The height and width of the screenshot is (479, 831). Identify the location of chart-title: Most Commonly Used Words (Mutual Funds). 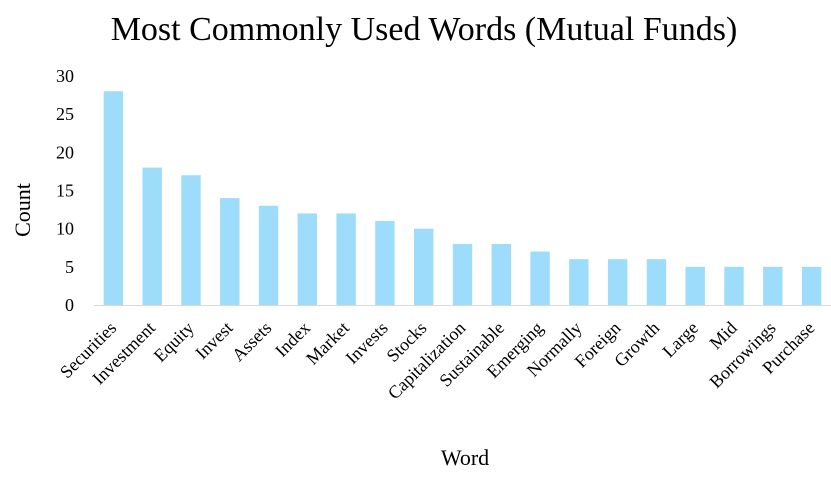
(424, 29).